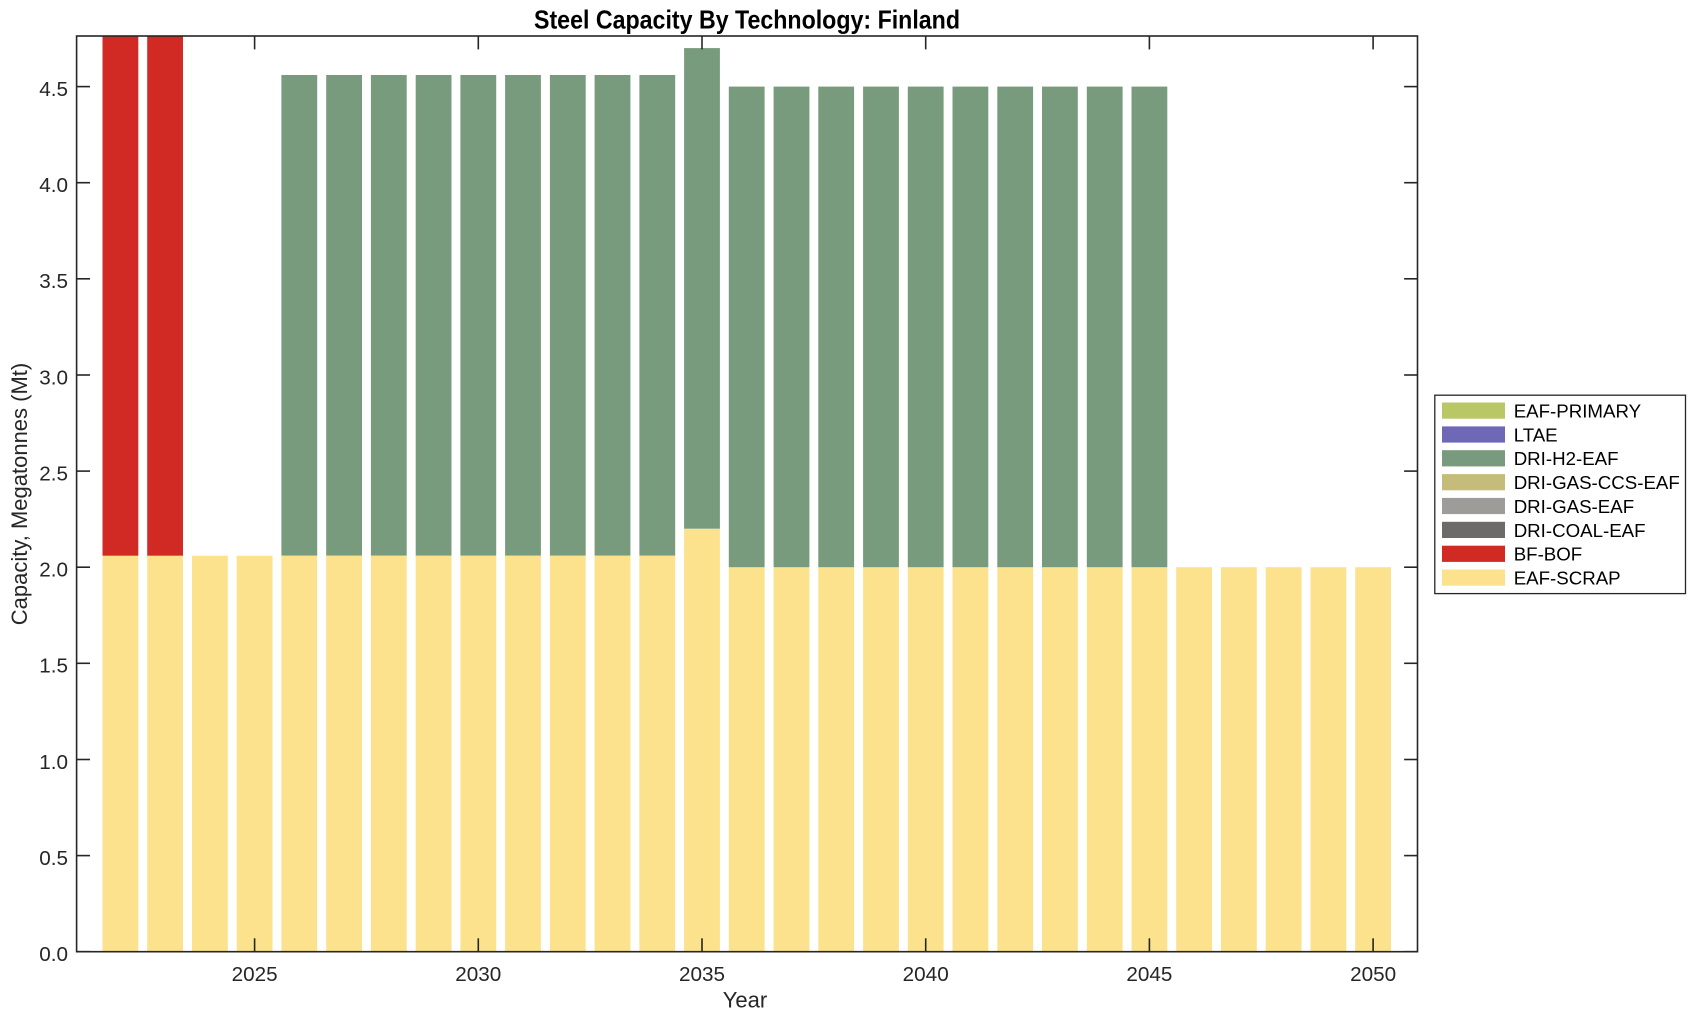  What do you see at coordinates (255, 974) in the screenshot?
I see `svg-text: 2025` at bounding box center [255, 974].